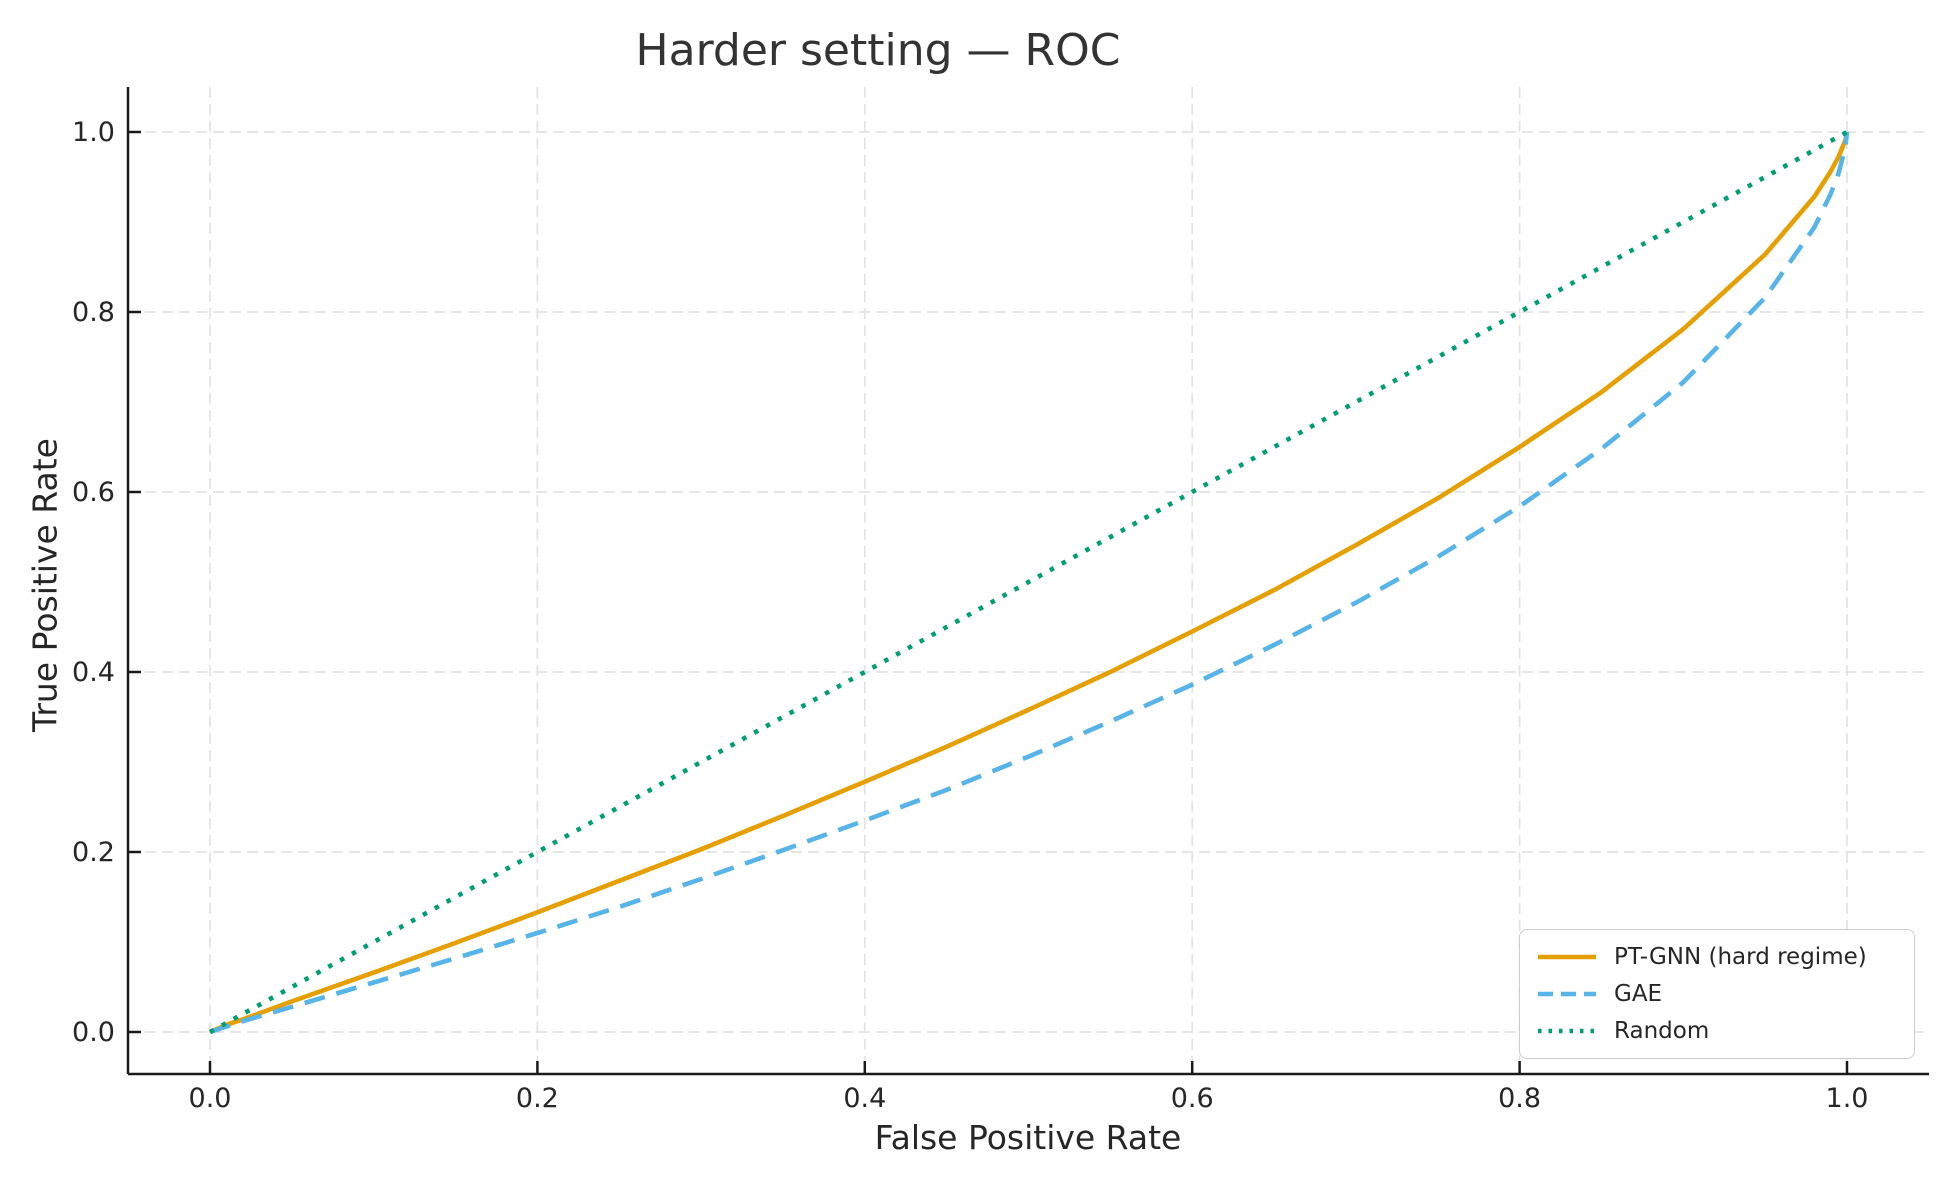 This screenshot has width=1953, height=1179. What do you see at coordinates (1638, 993) in the screenshot?
I see `legend-label: GAE` at bounding box center [1638, 993].